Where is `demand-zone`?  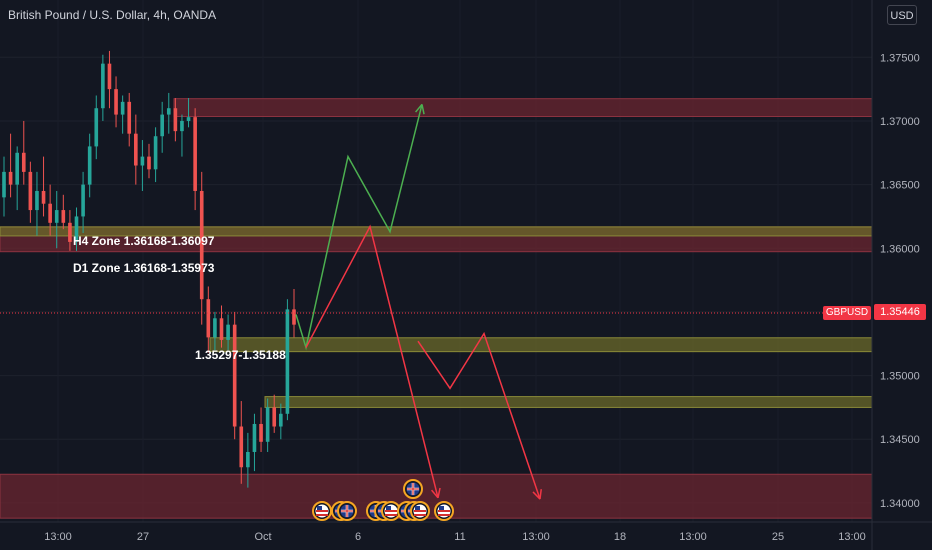 demand-zone is located at coordinates (568, 402).